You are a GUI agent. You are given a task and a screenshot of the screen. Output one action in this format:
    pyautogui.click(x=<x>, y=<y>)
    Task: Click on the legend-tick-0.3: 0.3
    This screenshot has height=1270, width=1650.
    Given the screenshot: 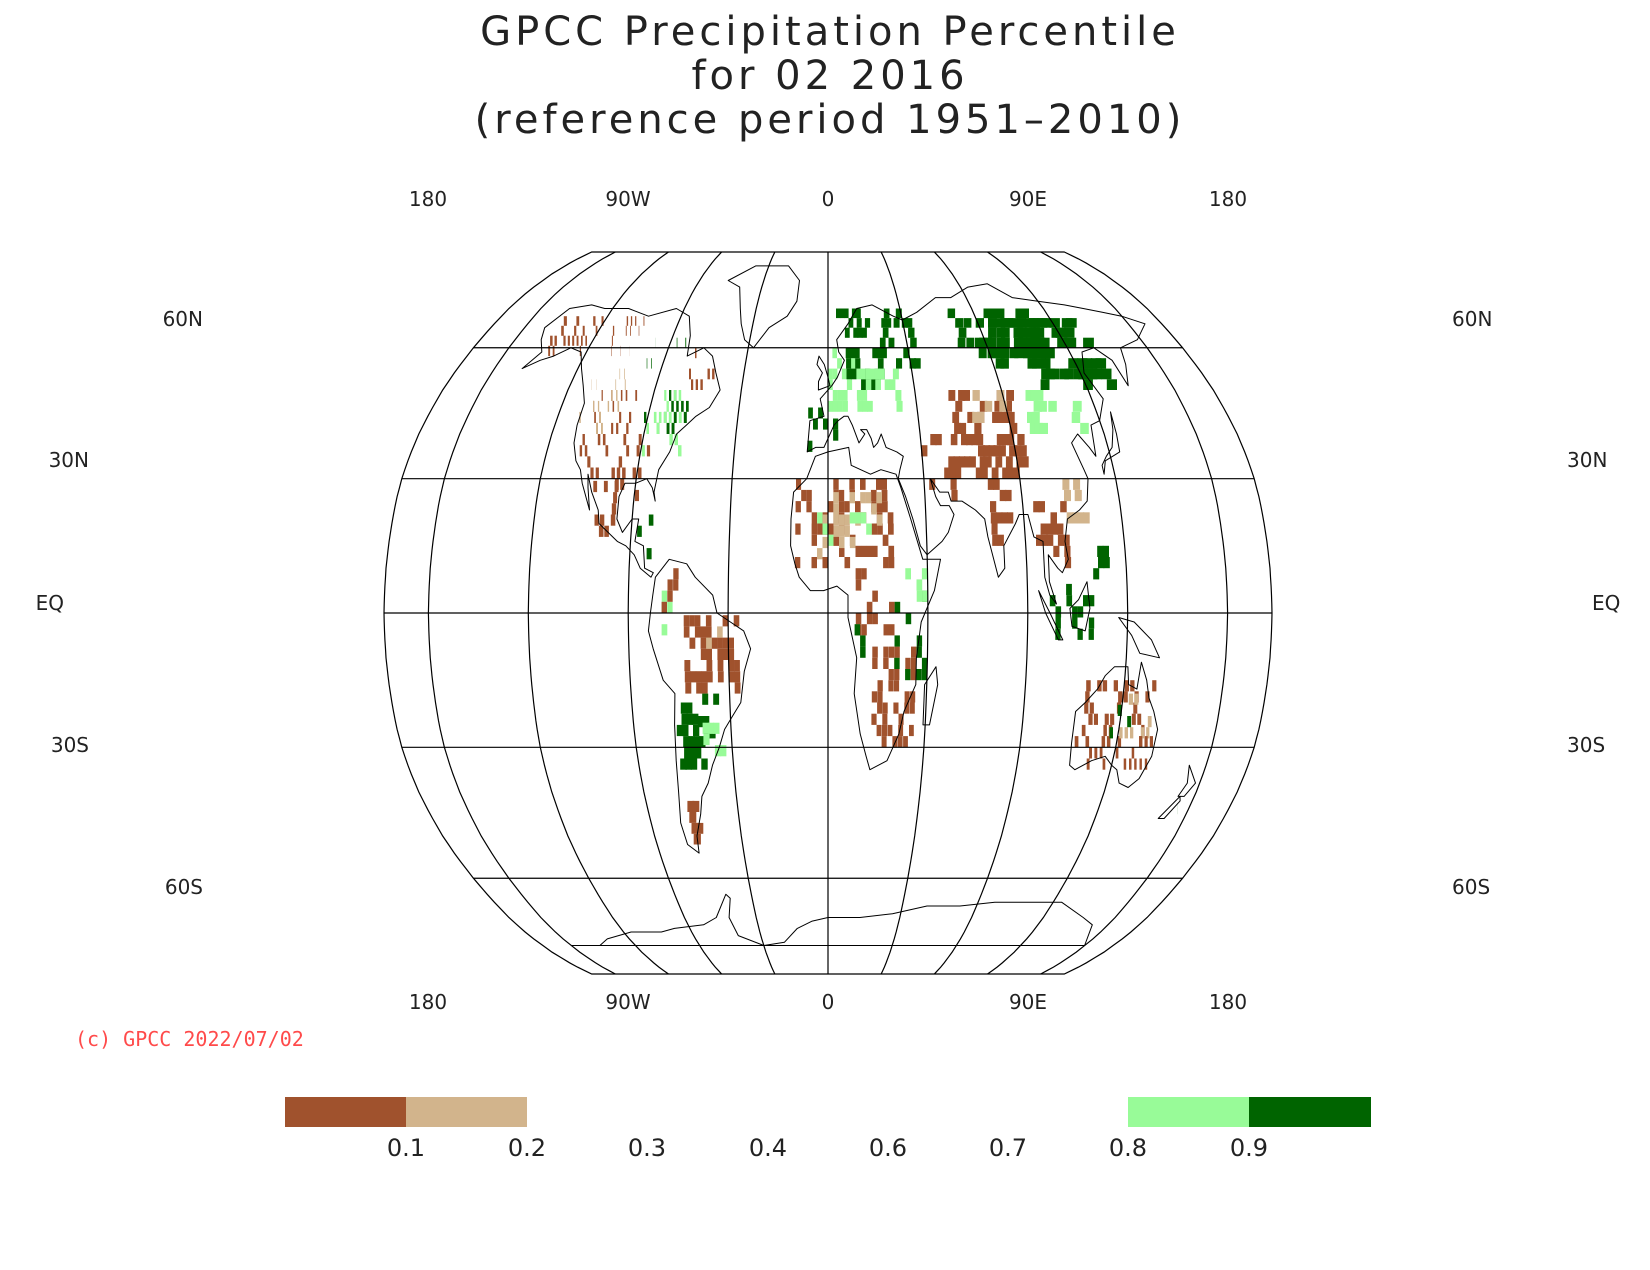 What is the action you would take?
    pyautogui.click(x=647, y=1148)
    